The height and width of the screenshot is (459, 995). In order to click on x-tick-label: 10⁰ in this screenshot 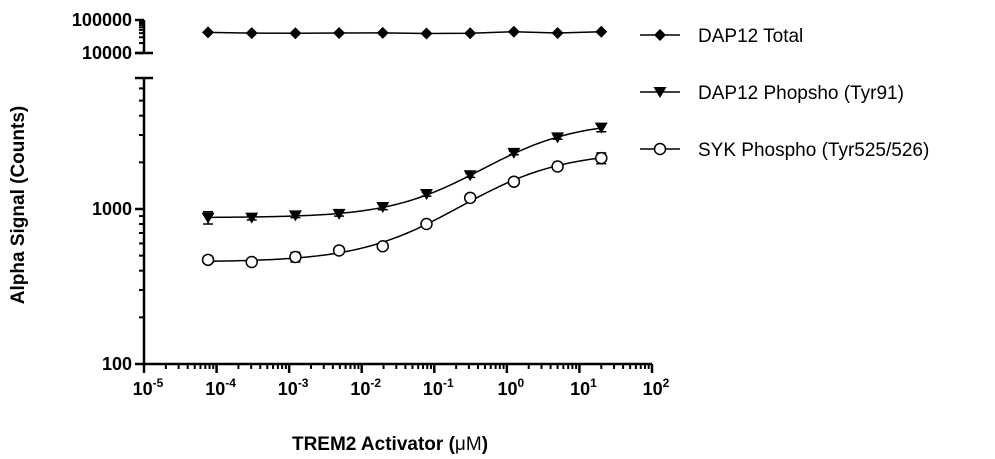, I will do `click(510, 387)`.